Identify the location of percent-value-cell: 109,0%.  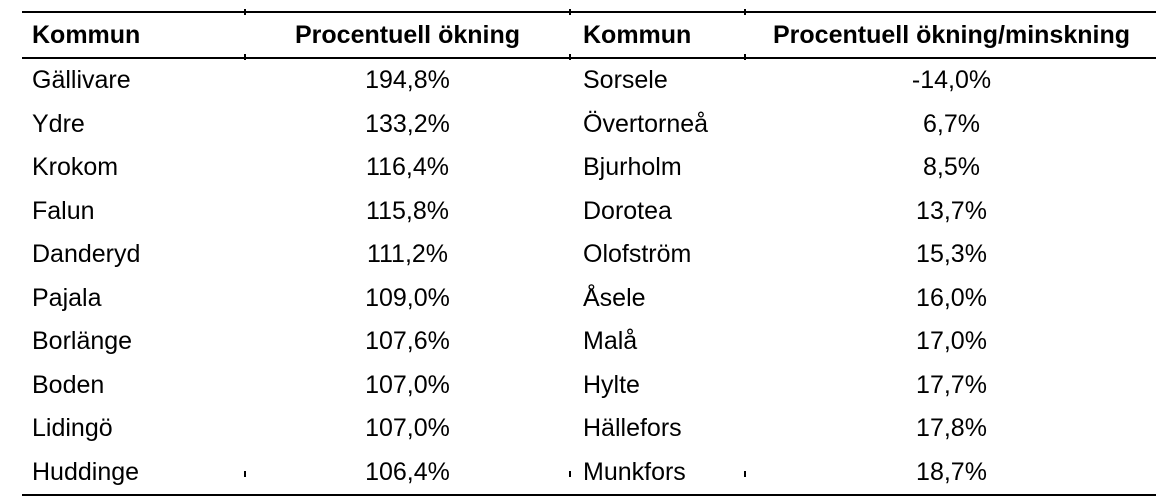
(407, 297).